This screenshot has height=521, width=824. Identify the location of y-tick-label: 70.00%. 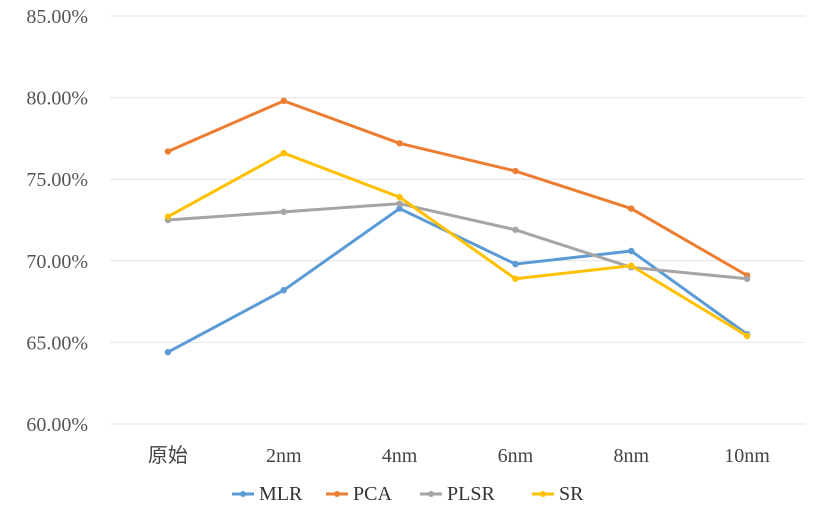
(57, 262).